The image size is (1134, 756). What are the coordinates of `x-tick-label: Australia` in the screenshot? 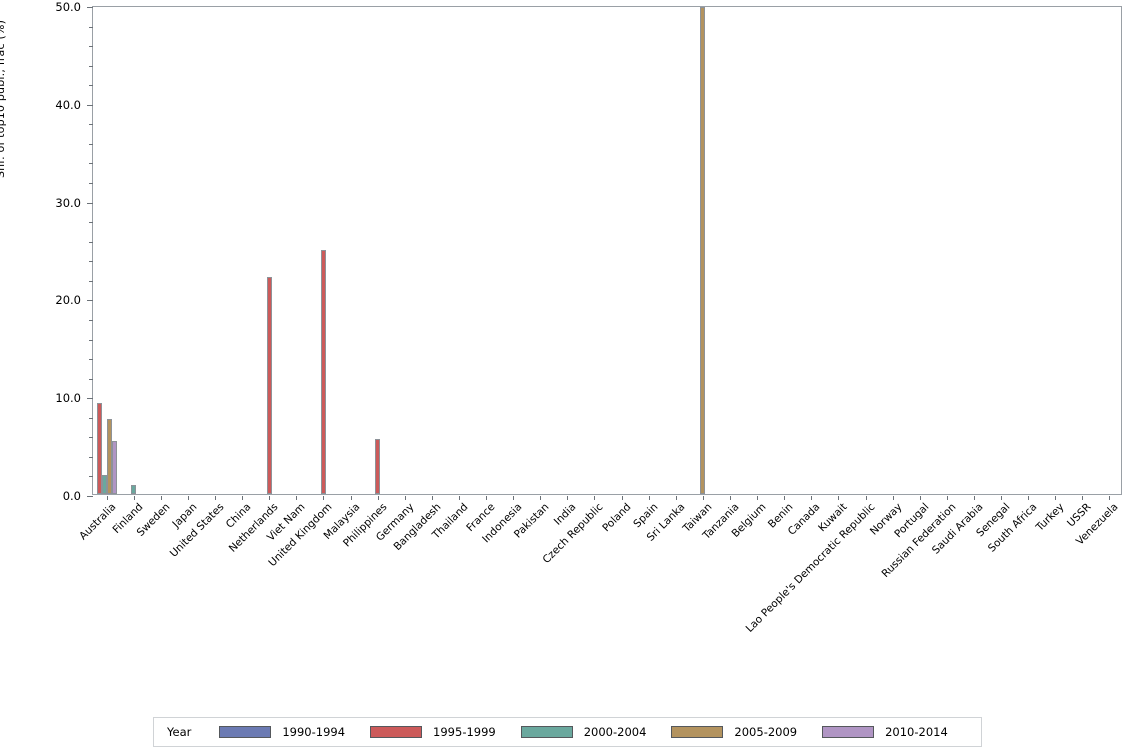 It's located at (97, 522).